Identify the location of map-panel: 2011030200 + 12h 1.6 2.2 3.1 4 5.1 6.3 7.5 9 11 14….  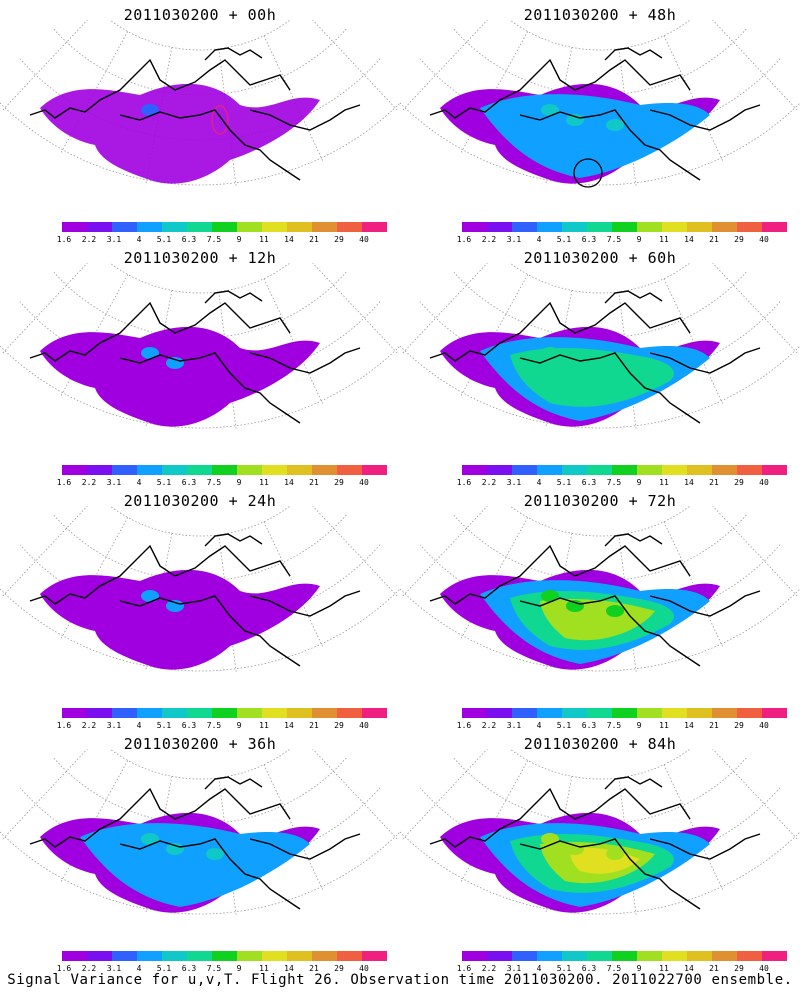
(200, 365).